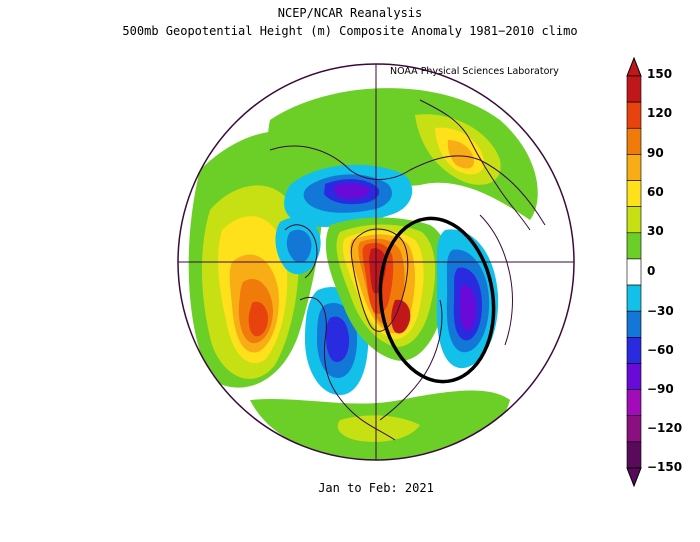 Image resolution: width=700 pixels, height=542 pixels. Describe the element at coordinates (474, 71) in the screenshot. I see `credit-label: NOAA Physical Sciences Laboratory` at that location.